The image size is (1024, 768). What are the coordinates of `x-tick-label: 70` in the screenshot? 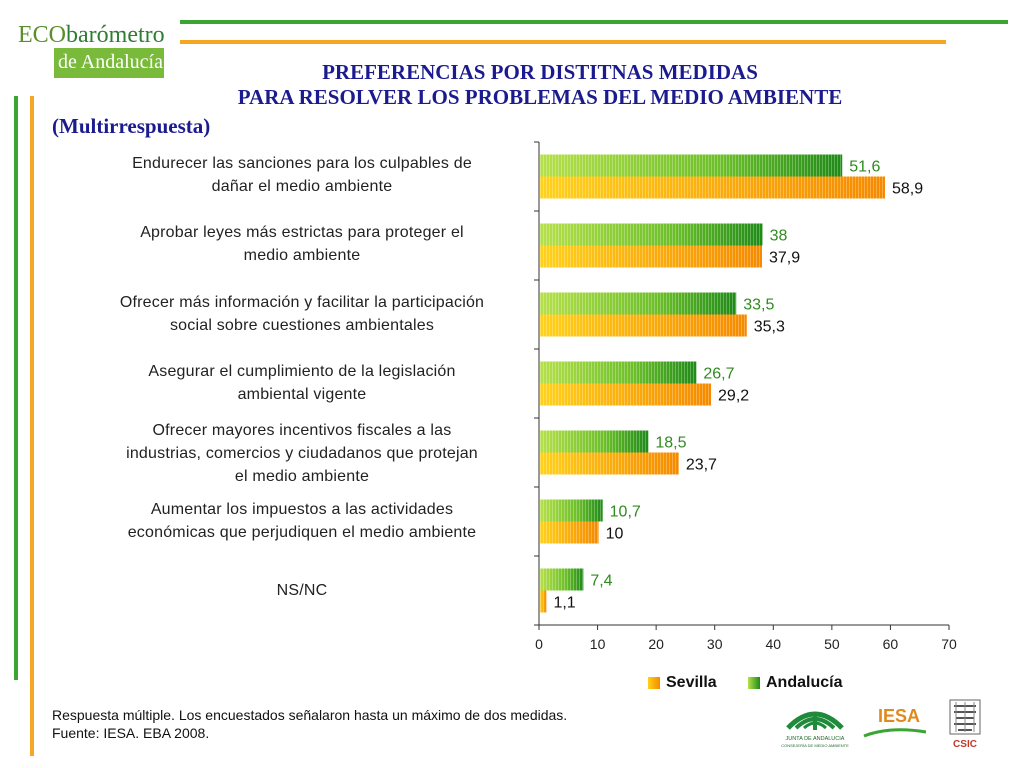 It's located at (949, 644).